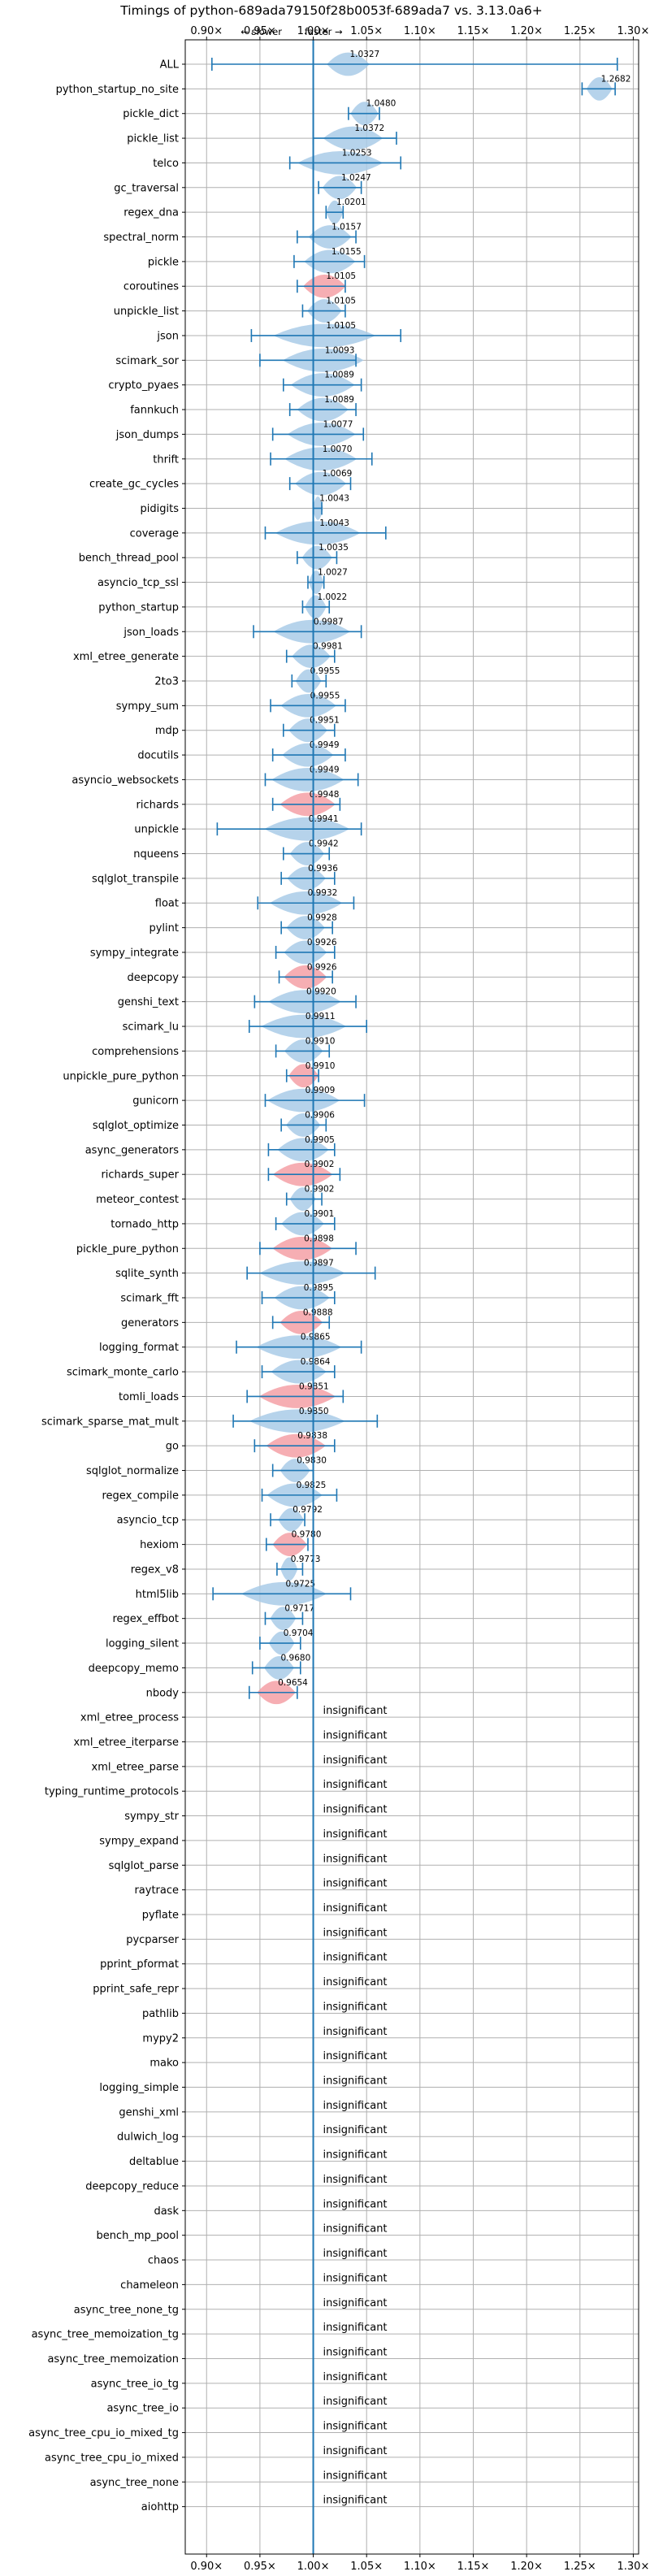  What do you see at coordinates (206, 2567) in the screenshot?
I see `x-tick-label-bottom: 0.90×` at bounding box center [206, 2567].